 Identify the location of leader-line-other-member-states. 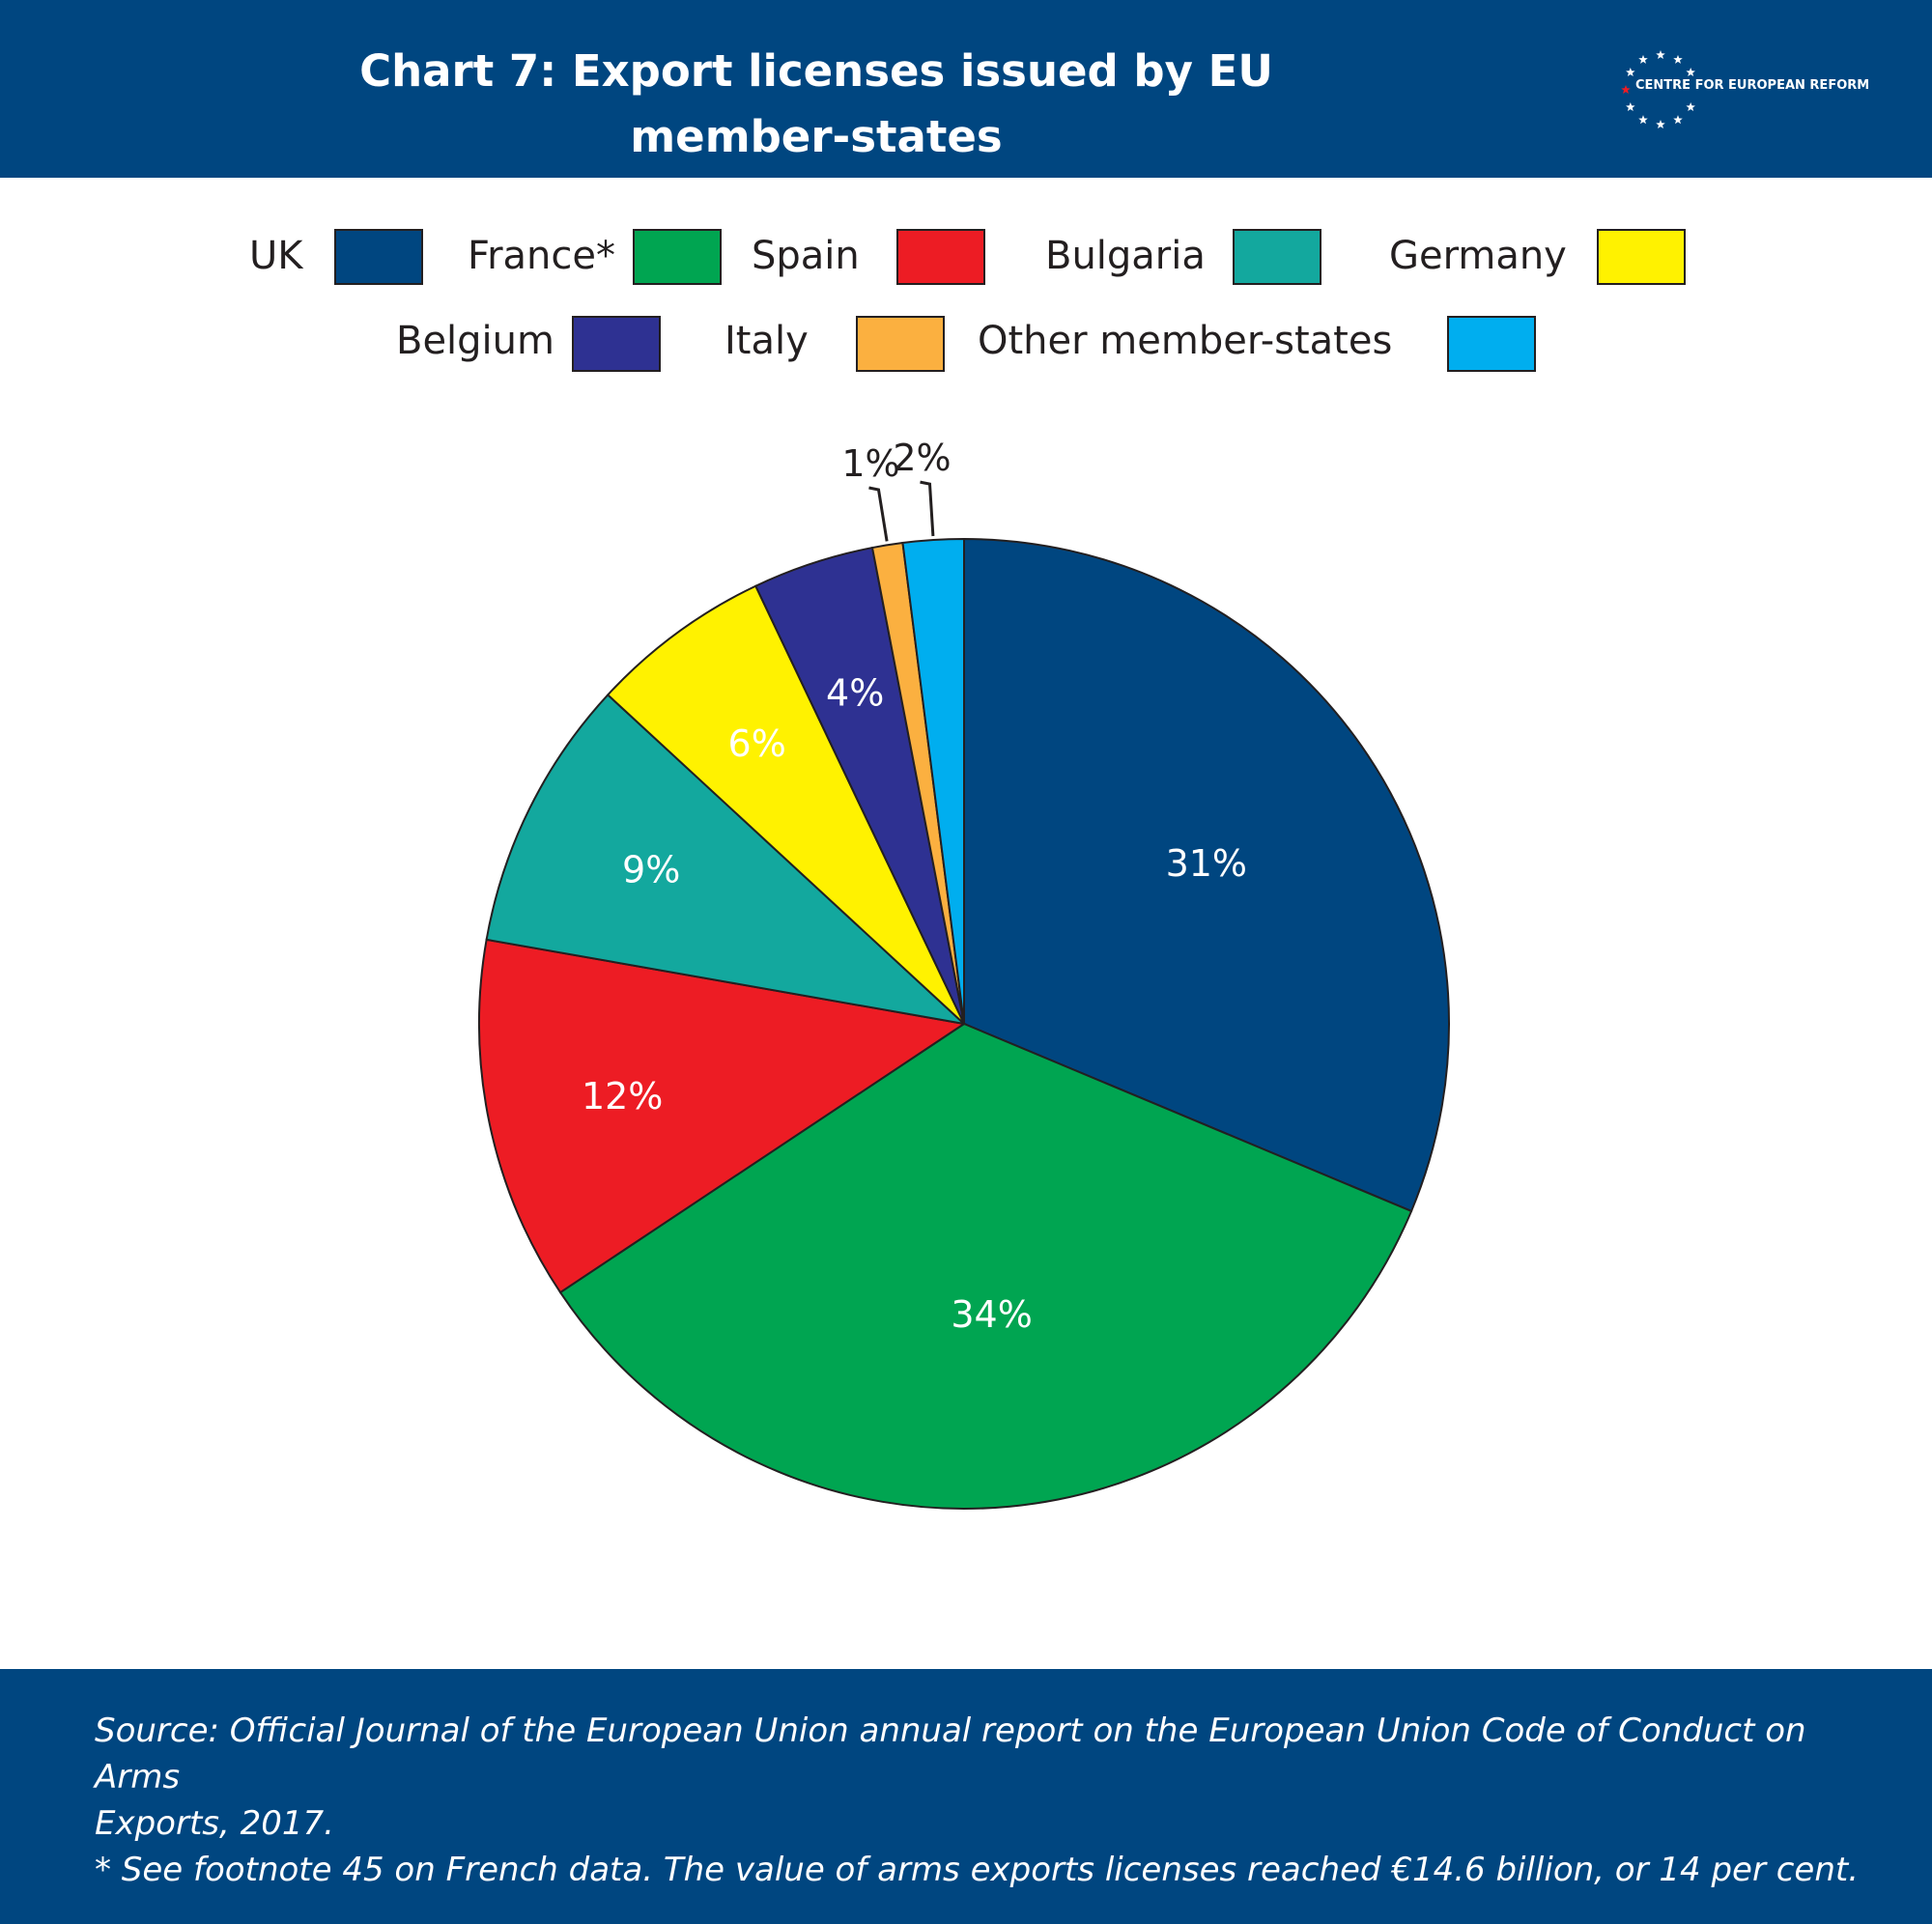
(927, 508).